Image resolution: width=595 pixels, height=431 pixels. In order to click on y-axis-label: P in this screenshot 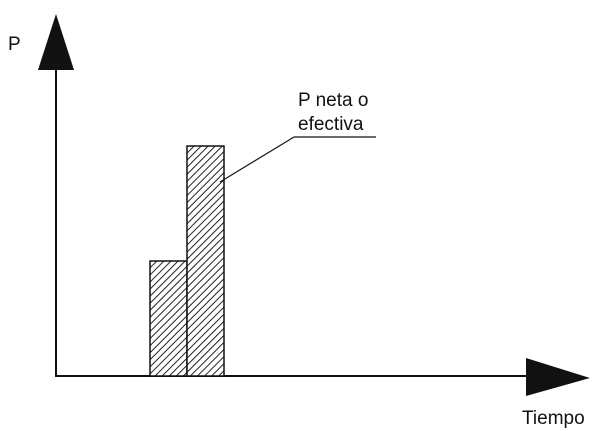, I will do `click(14, 44)`.